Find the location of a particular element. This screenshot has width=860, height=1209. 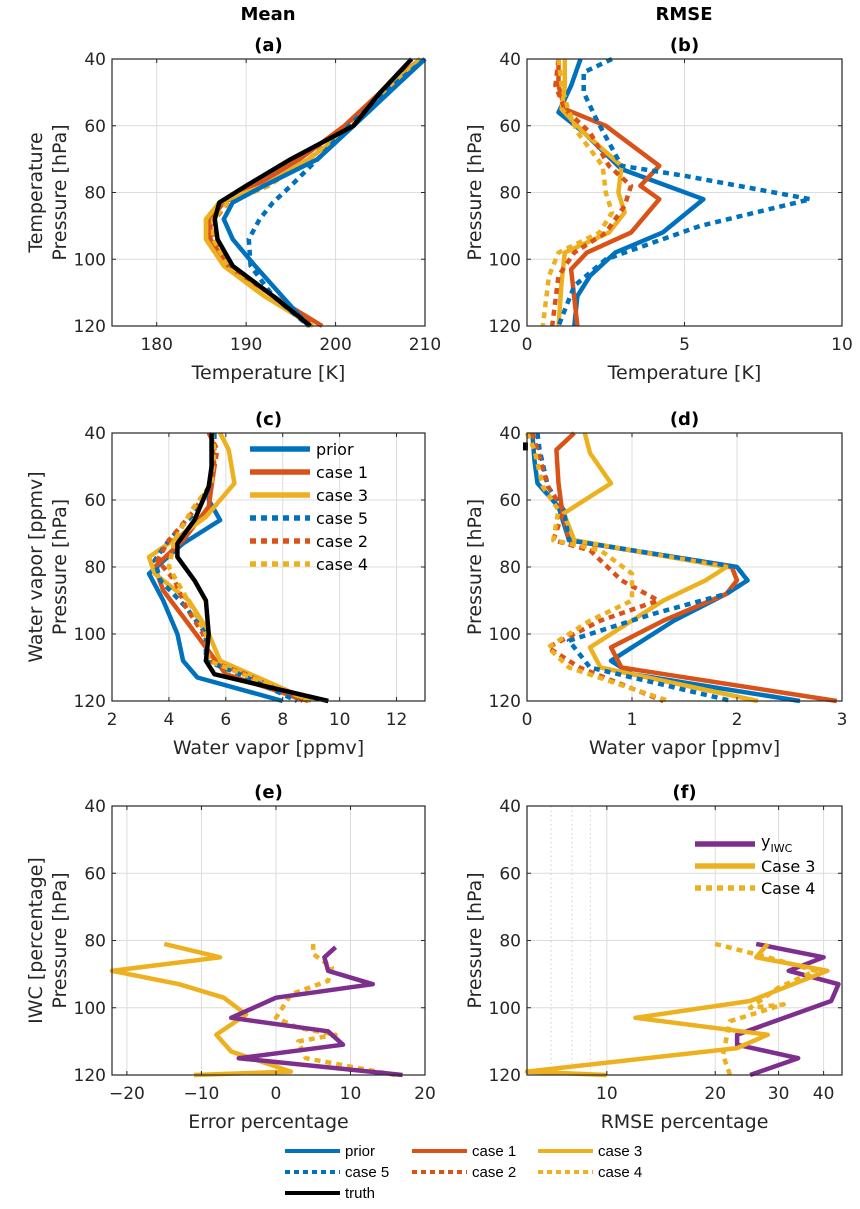

legend-label-yiwc: yIWC is located at coordinates (777, 843).